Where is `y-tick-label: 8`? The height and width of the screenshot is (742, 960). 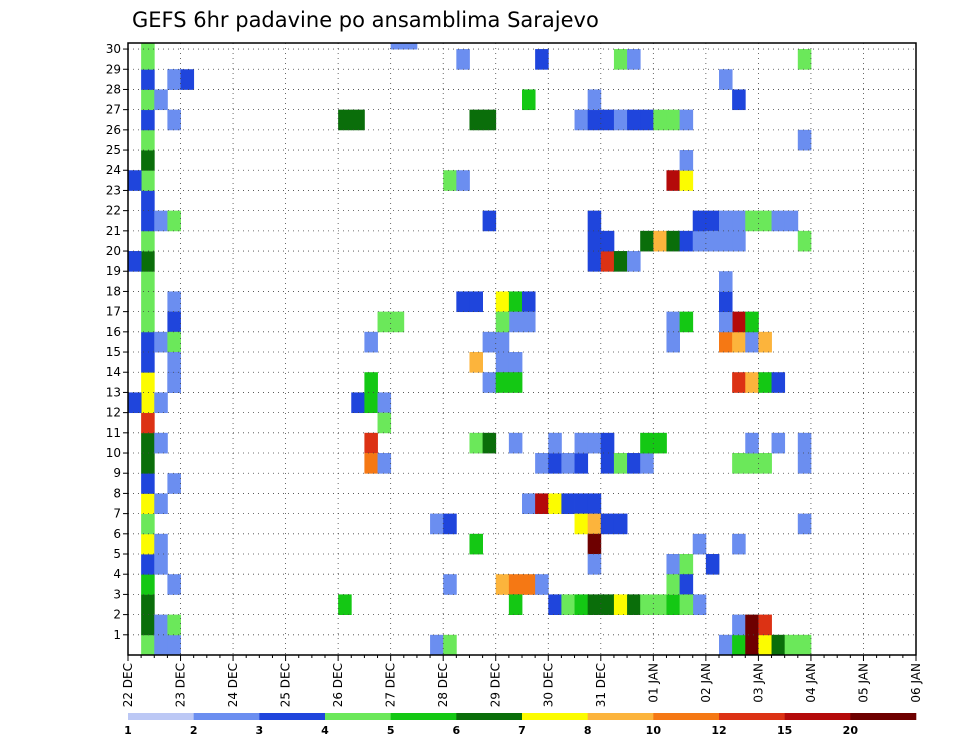
y-tick-label: 8 is located at coordinates (117, 493).